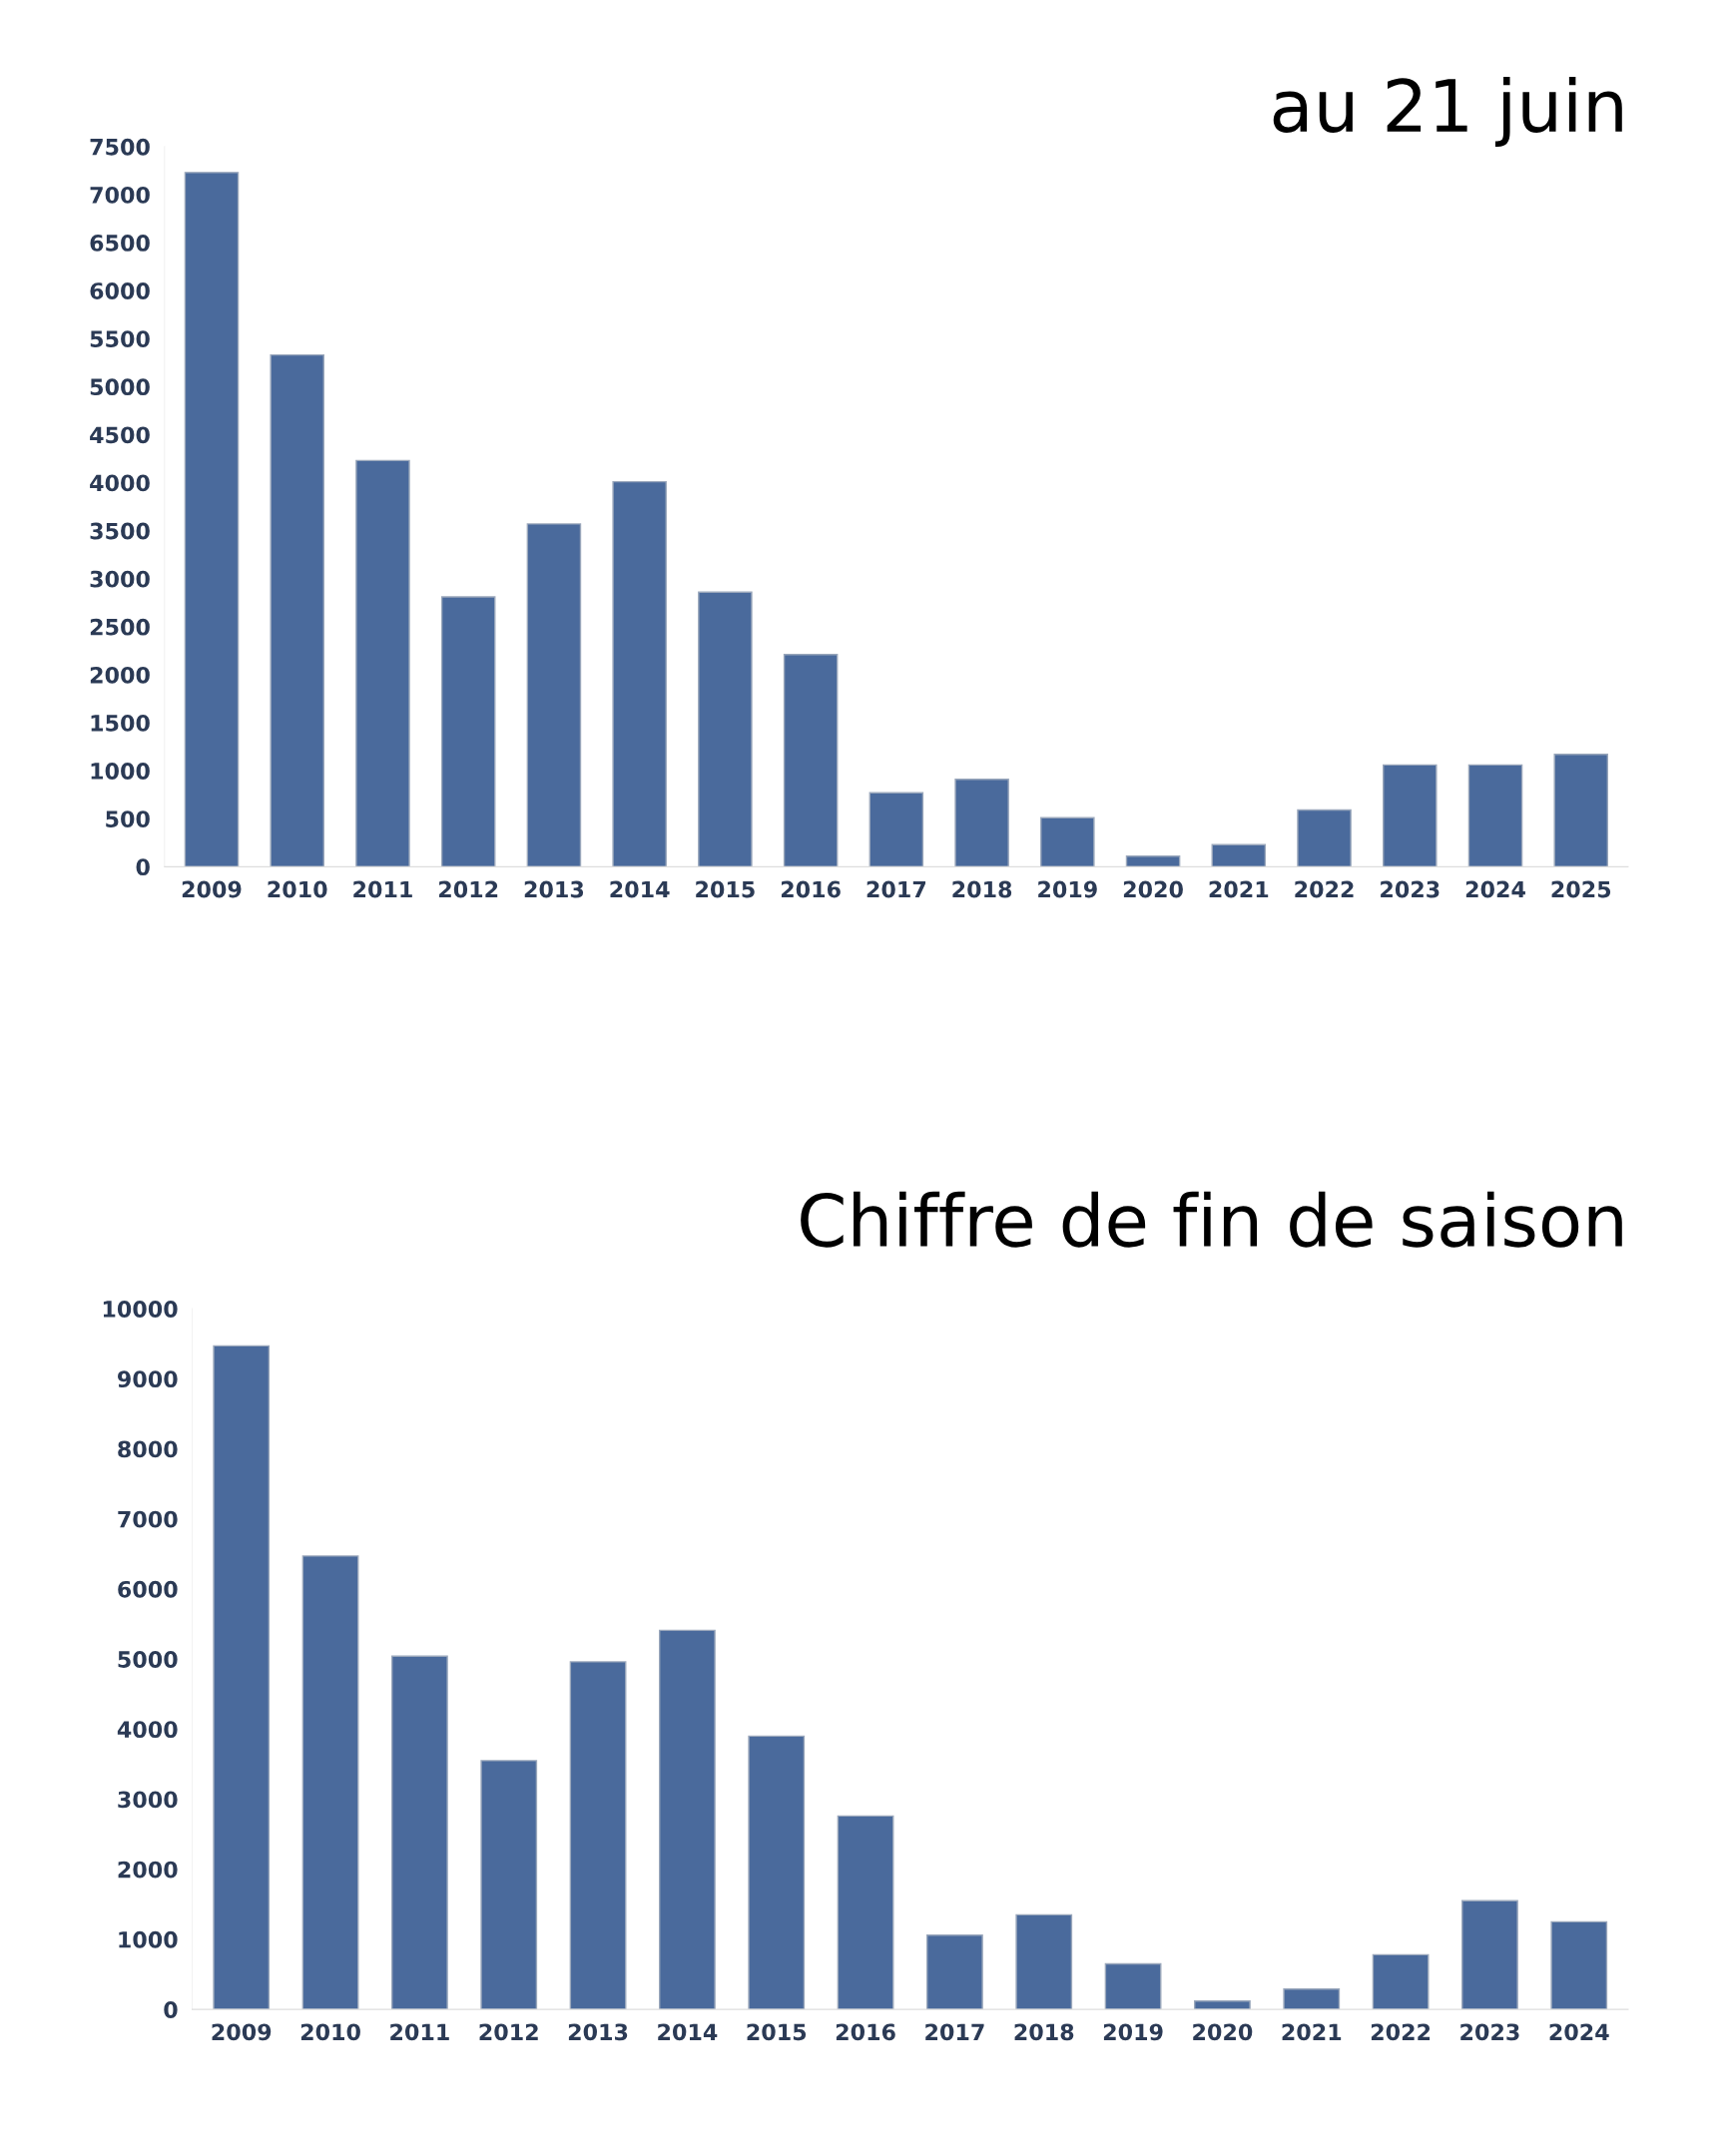 Image resolution: width=1732 pixels, height=2156 pixels. I want to click on x-tick-label: 2025, so click(1581, 889).